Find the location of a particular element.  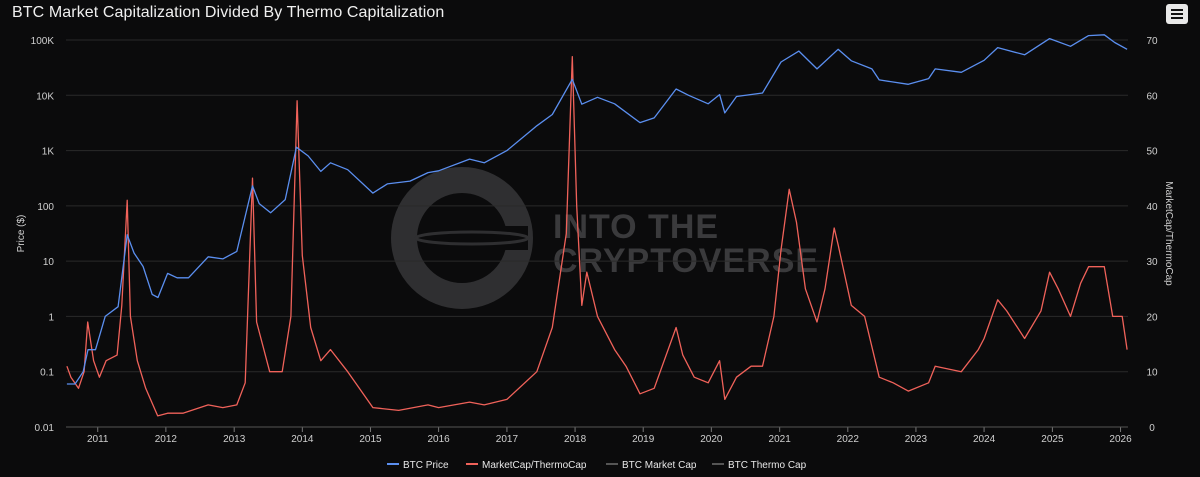

watermark-orbit is located at coordinates (472, 238).